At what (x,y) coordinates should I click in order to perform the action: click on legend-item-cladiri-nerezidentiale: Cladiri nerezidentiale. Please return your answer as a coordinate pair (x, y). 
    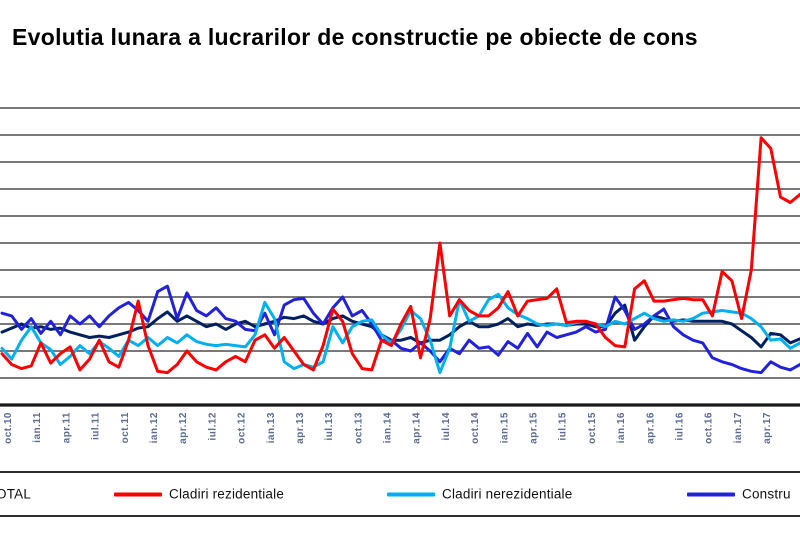
    Looking at the image, I should click on (479, 494).